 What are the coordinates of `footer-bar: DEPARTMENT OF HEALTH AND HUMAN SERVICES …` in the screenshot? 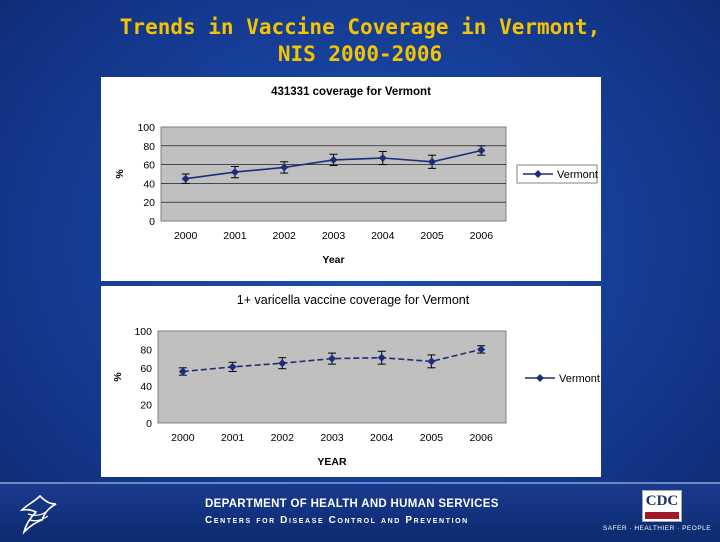 It's located at (360, 512).